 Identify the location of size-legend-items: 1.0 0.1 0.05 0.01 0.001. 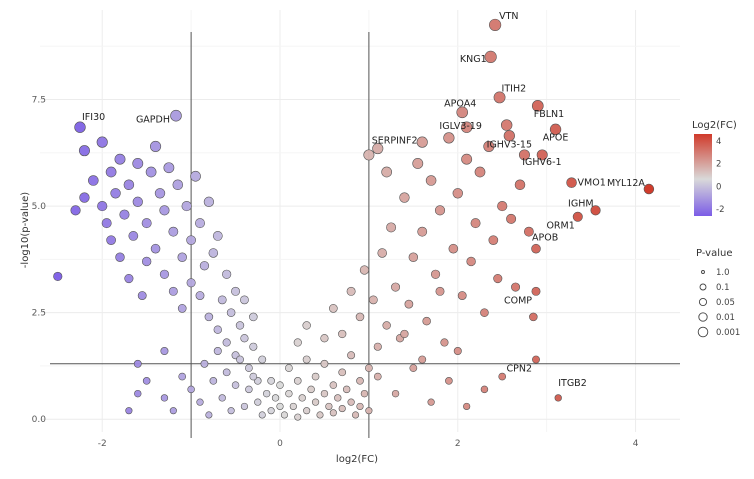
(718, 303).